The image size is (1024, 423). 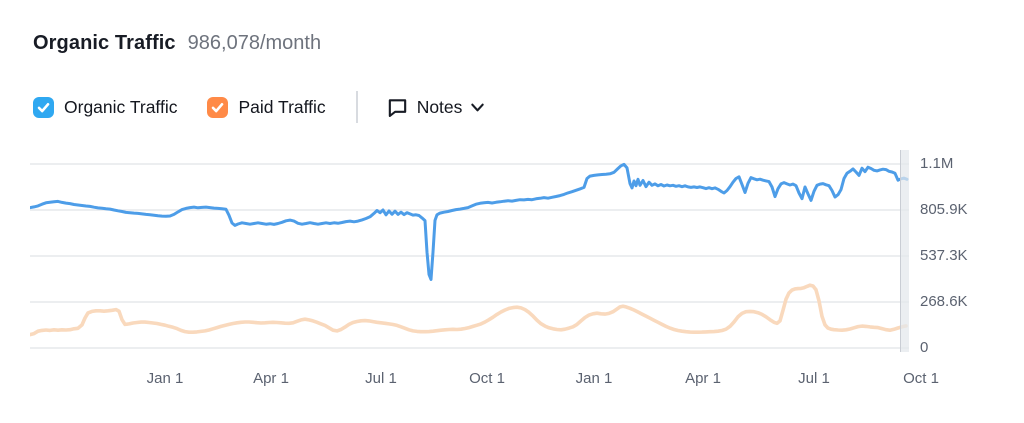 What do you see at coordinates (944, 209) in the screenshot?
I see `y-tick-label: 805.9K` at bounding box center [944, 209].